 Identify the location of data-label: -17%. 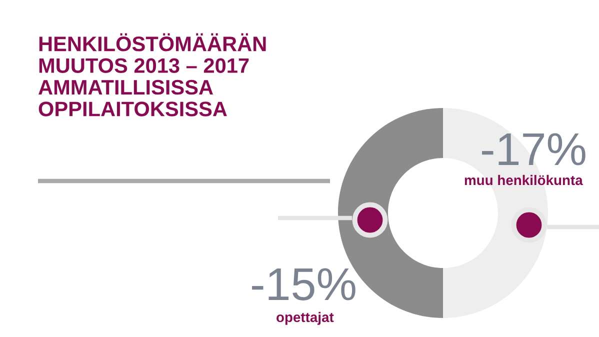
(534, 149).